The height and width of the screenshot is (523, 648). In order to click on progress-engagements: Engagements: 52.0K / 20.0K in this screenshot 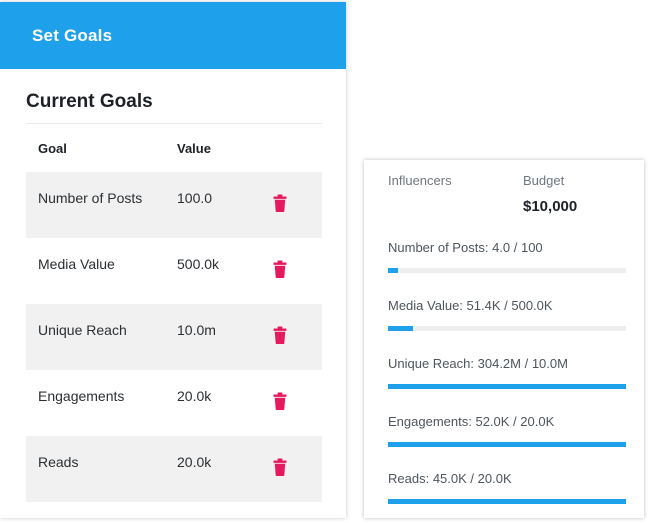, I will do `click(507, 430)`.